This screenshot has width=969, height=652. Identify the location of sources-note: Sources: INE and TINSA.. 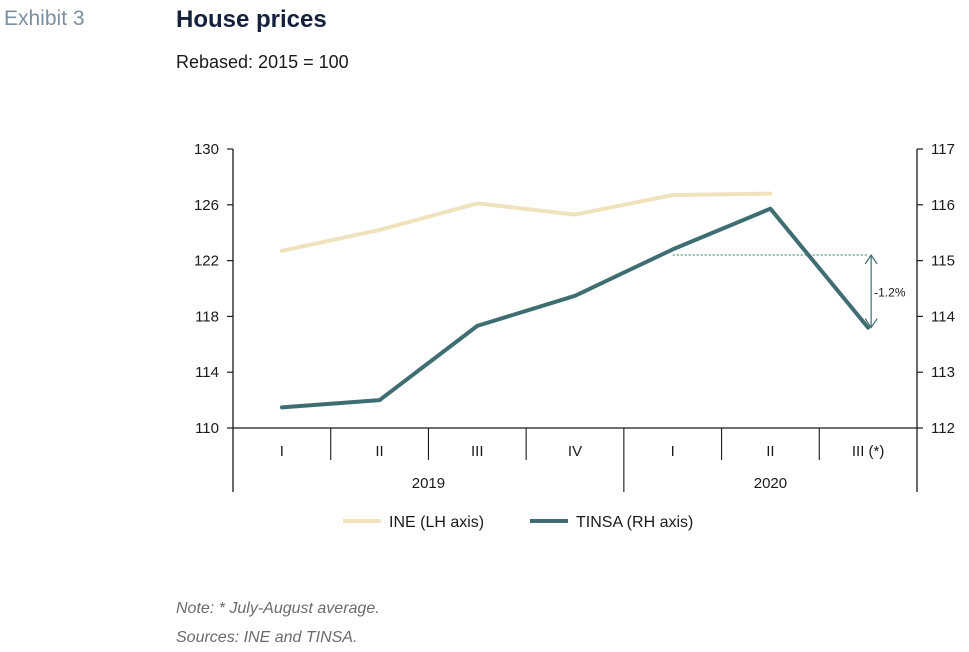
(267, 637).